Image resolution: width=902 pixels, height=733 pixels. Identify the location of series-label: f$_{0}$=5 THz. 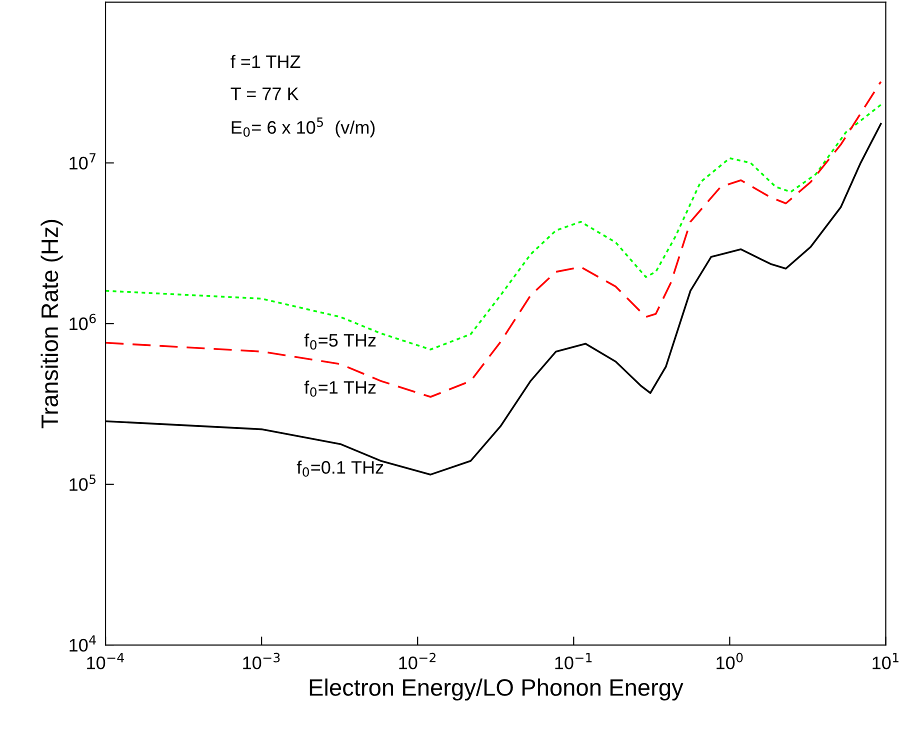
(340, 341).